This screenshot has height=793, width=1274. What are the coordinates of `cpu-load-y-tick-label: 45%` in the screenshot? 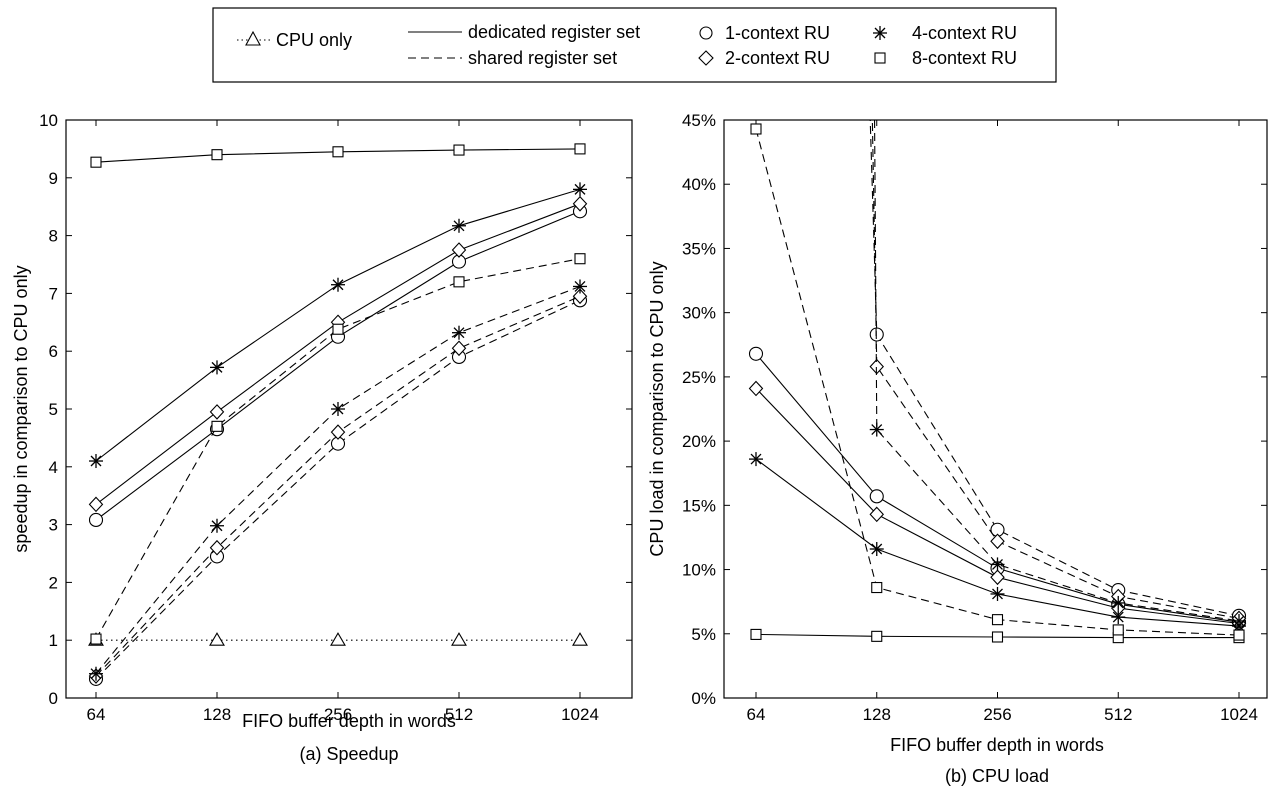 It's located at (699, 120).